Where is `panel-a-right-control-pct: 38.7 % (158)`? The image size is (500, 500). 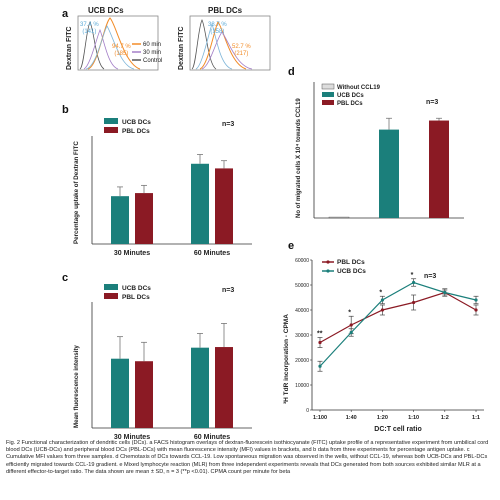 panel-a-right-control-pct: 38.7 % (158) is located at coordinates (217, 29).